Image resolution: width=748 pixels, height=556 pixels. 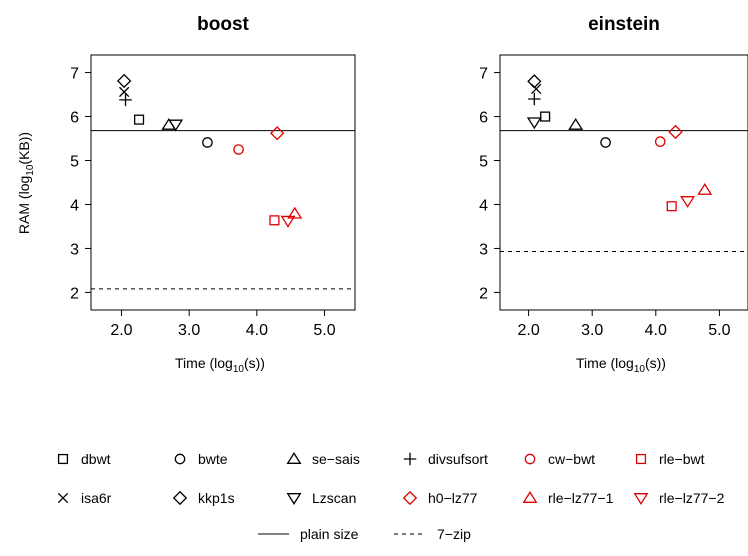 What do you see at coordinates (63, 498) in the screenshot?
I see `legend-marker-isa6r` at bounding box center [63, 498].